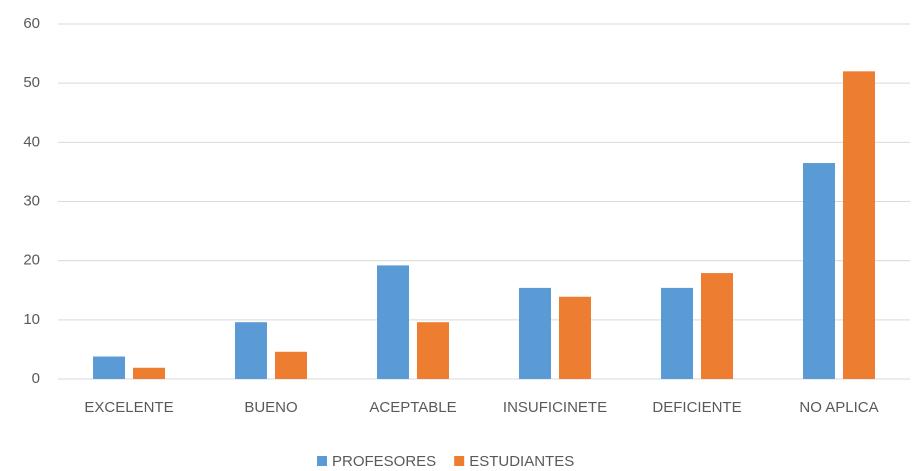 The image size is (912, 471). I want to click on legend-label: PROFESORES, so click(384, 461).